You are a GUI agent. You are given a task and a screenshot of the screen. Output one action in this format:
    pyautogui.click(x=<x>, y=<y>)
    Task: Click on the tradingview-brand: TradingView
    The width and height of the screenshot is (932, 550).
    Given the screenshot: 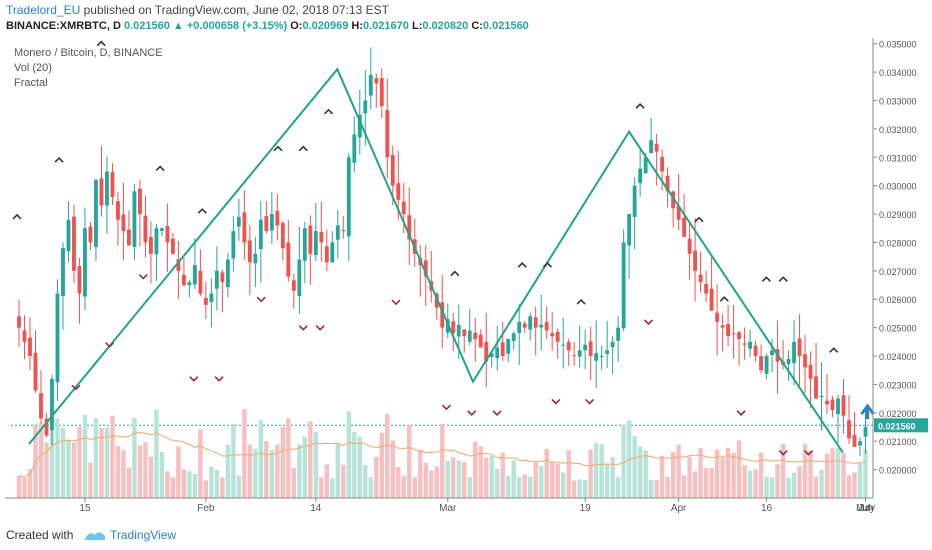 What is the action you would take?
    pyautogui.click(x=143, y=535)
    